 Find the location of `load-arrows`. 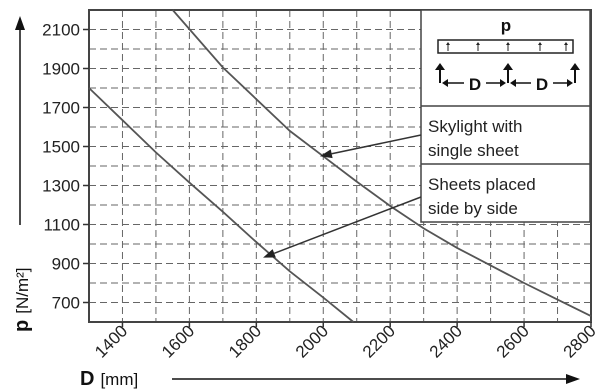

load-arrows is located at coordinates (507, 46).